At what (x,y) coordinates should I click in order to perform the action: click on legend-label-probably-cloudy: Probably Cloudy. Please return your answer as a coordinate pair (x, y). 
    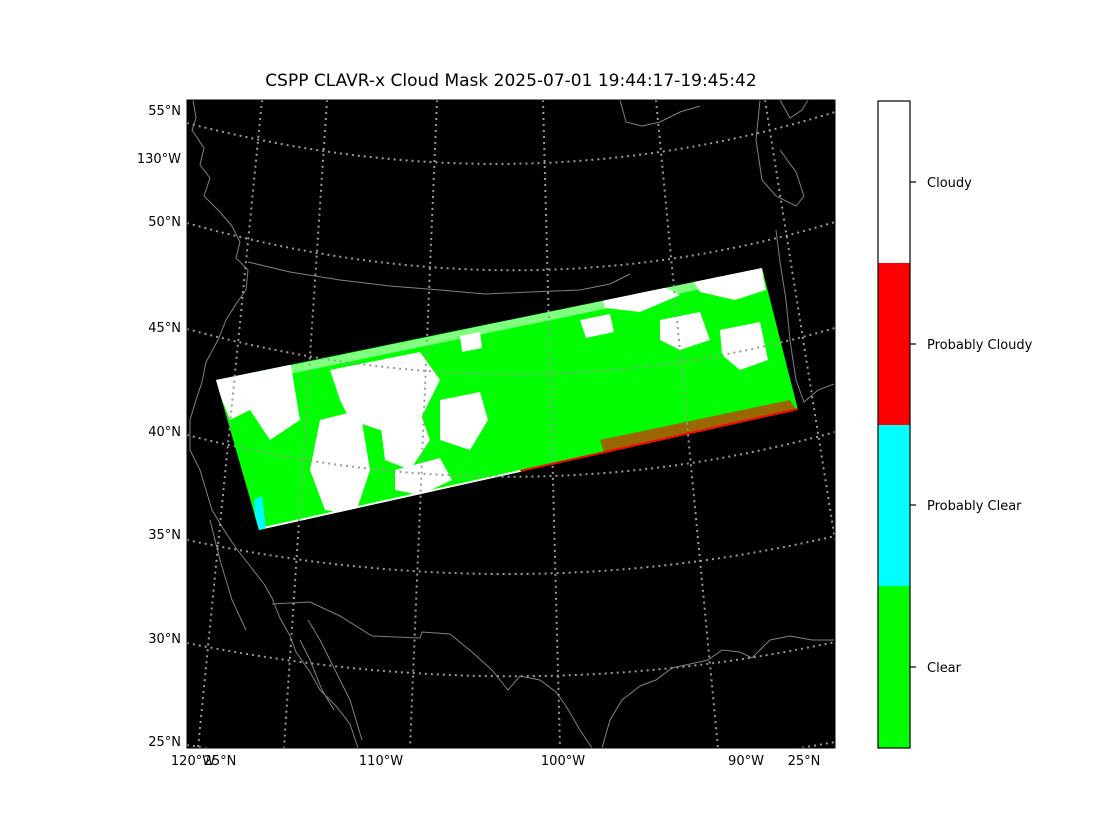
    Looking at the image, I should click on (980, 345).